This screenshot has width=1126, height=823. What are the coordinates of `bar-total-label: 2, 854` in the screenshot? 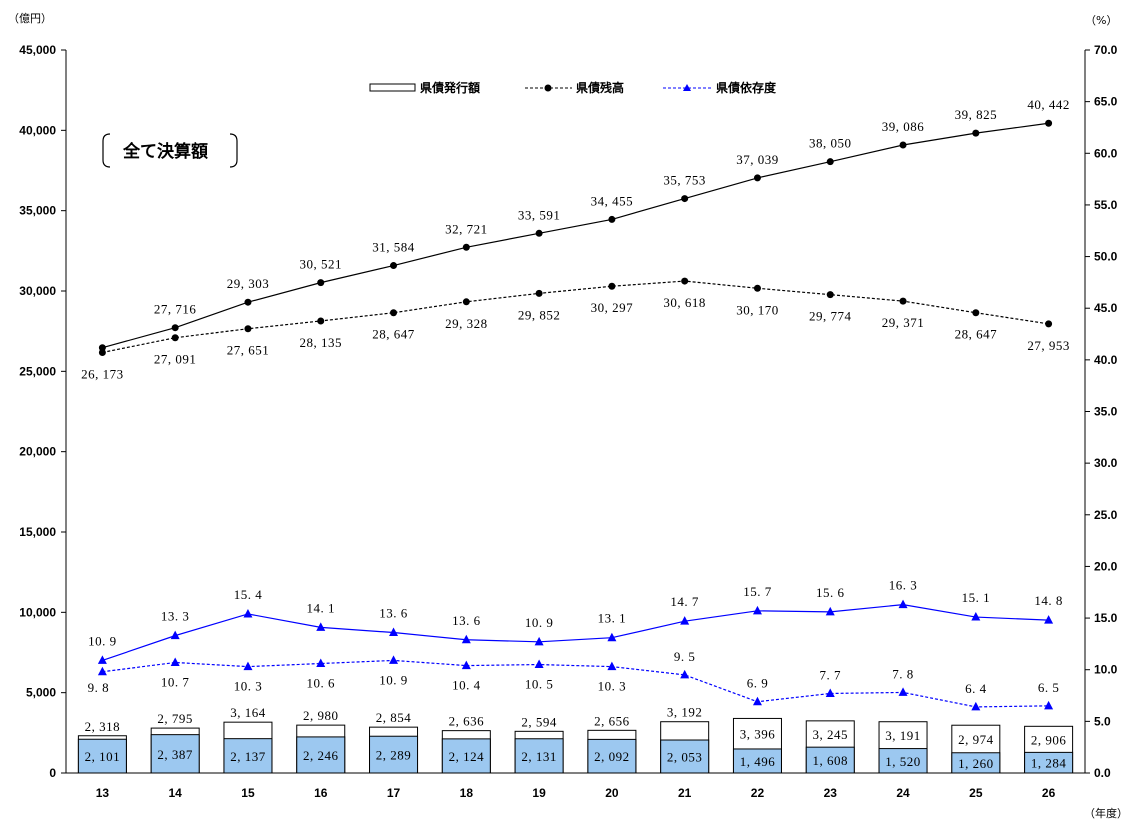 It's located at (394, 717).